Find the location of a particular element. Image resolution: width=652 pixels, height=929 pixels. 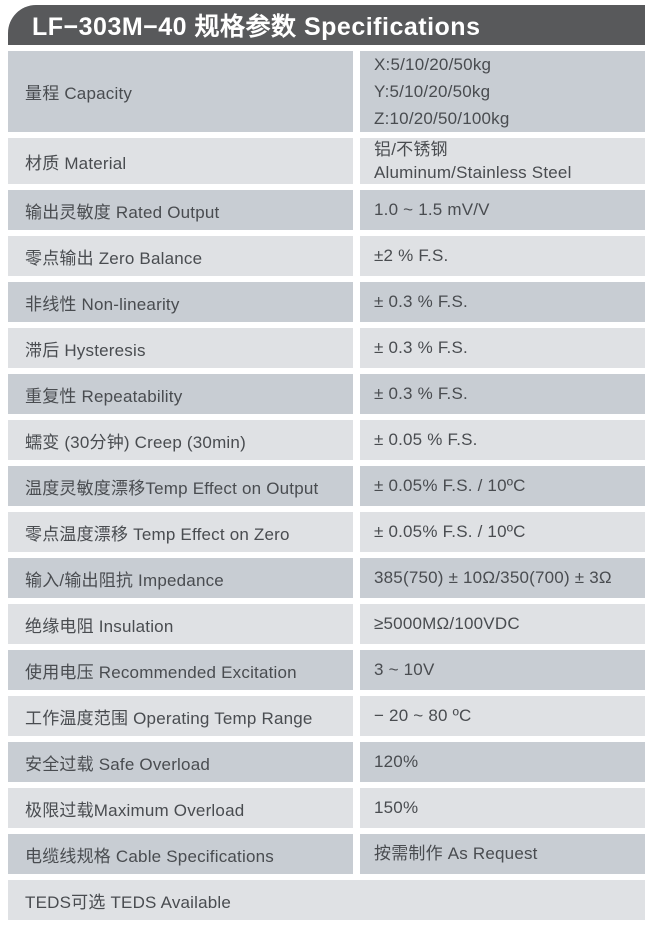

spec-value-line: − 20 ~ 80 ºC is located at coordinates (423, 715).